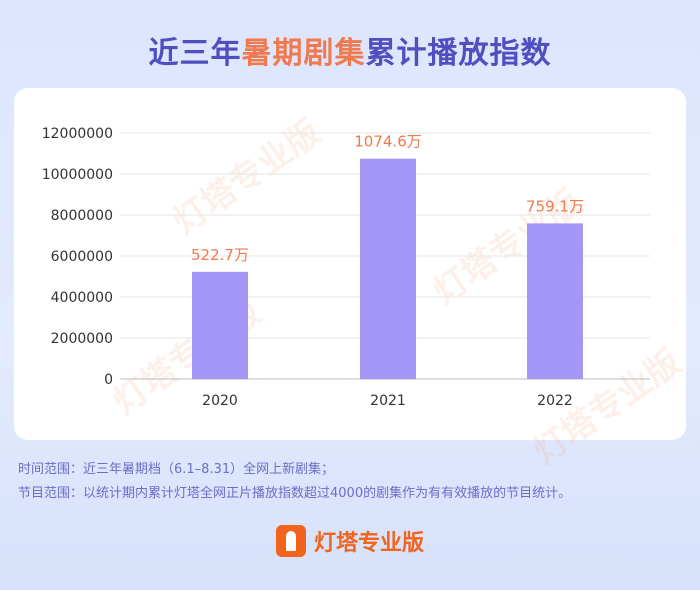 This screenshot has width=700, height=590. I want to click on bar-2021, so click(388, 268).